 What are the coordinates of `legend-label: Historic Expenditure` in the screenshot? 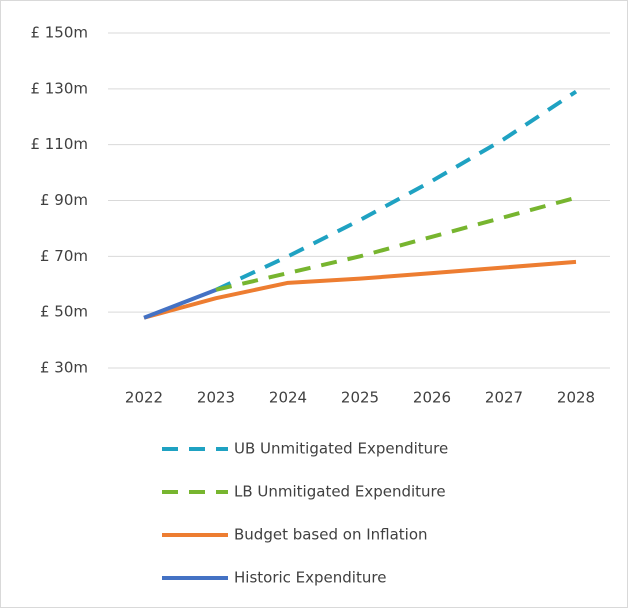 It's located at (310, 578).